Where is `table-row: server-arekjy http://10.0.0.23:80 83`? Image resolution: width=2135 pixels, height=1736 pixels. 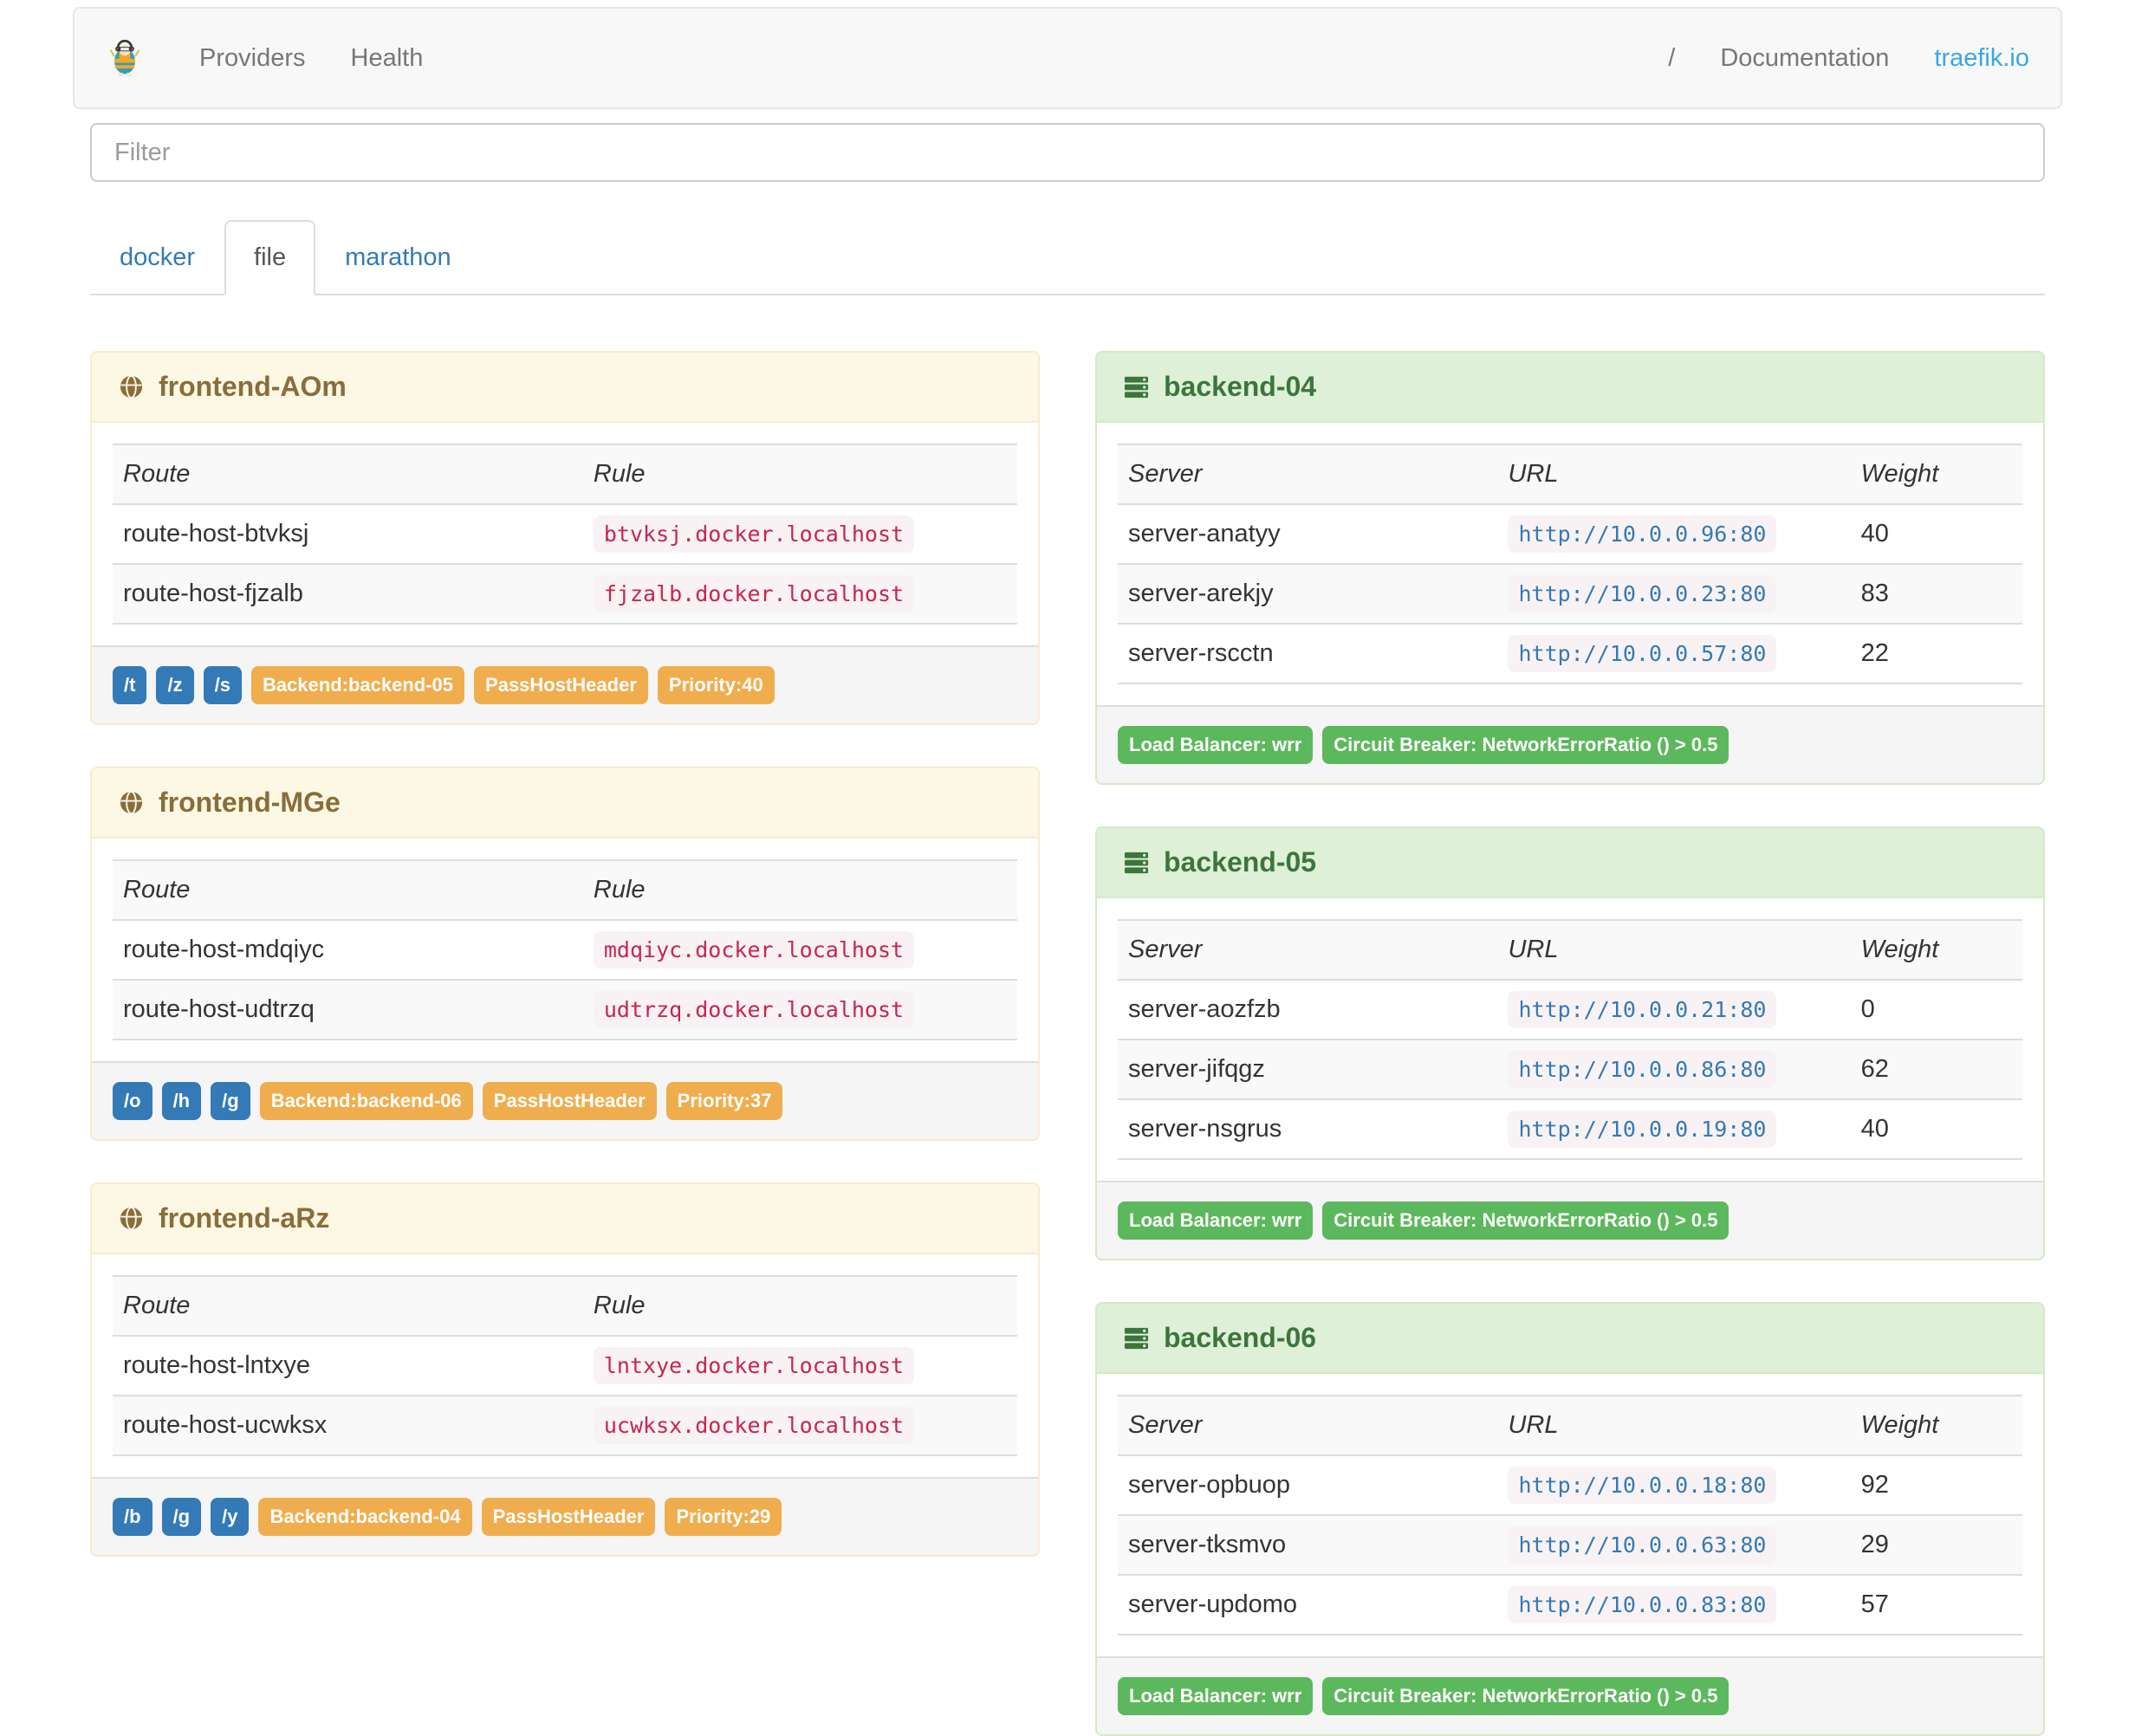
table-row: server-arekjy http://10.0.0.23:80 83 is located at coordinates (1570, 595).